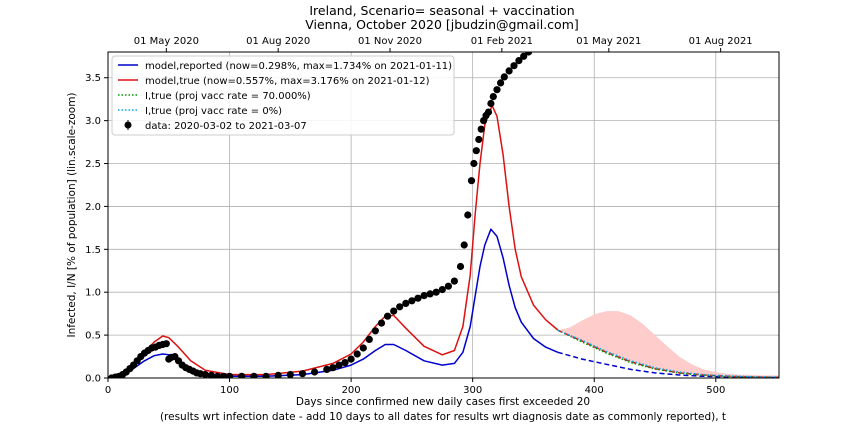 This screenshot has height=432, width=864. I want to click on x-tick-label: 100, so click(229, 390).